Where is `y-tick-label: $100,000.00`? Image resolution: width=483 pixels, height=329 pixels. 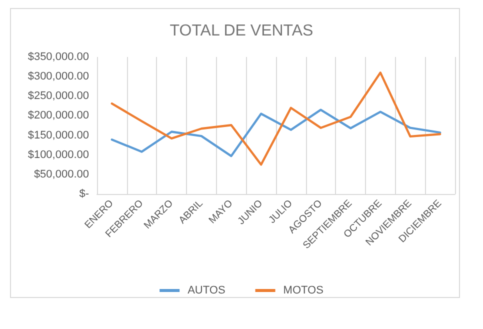 y-tick-label: $100,000.00 is located at coordinates (58, 154).